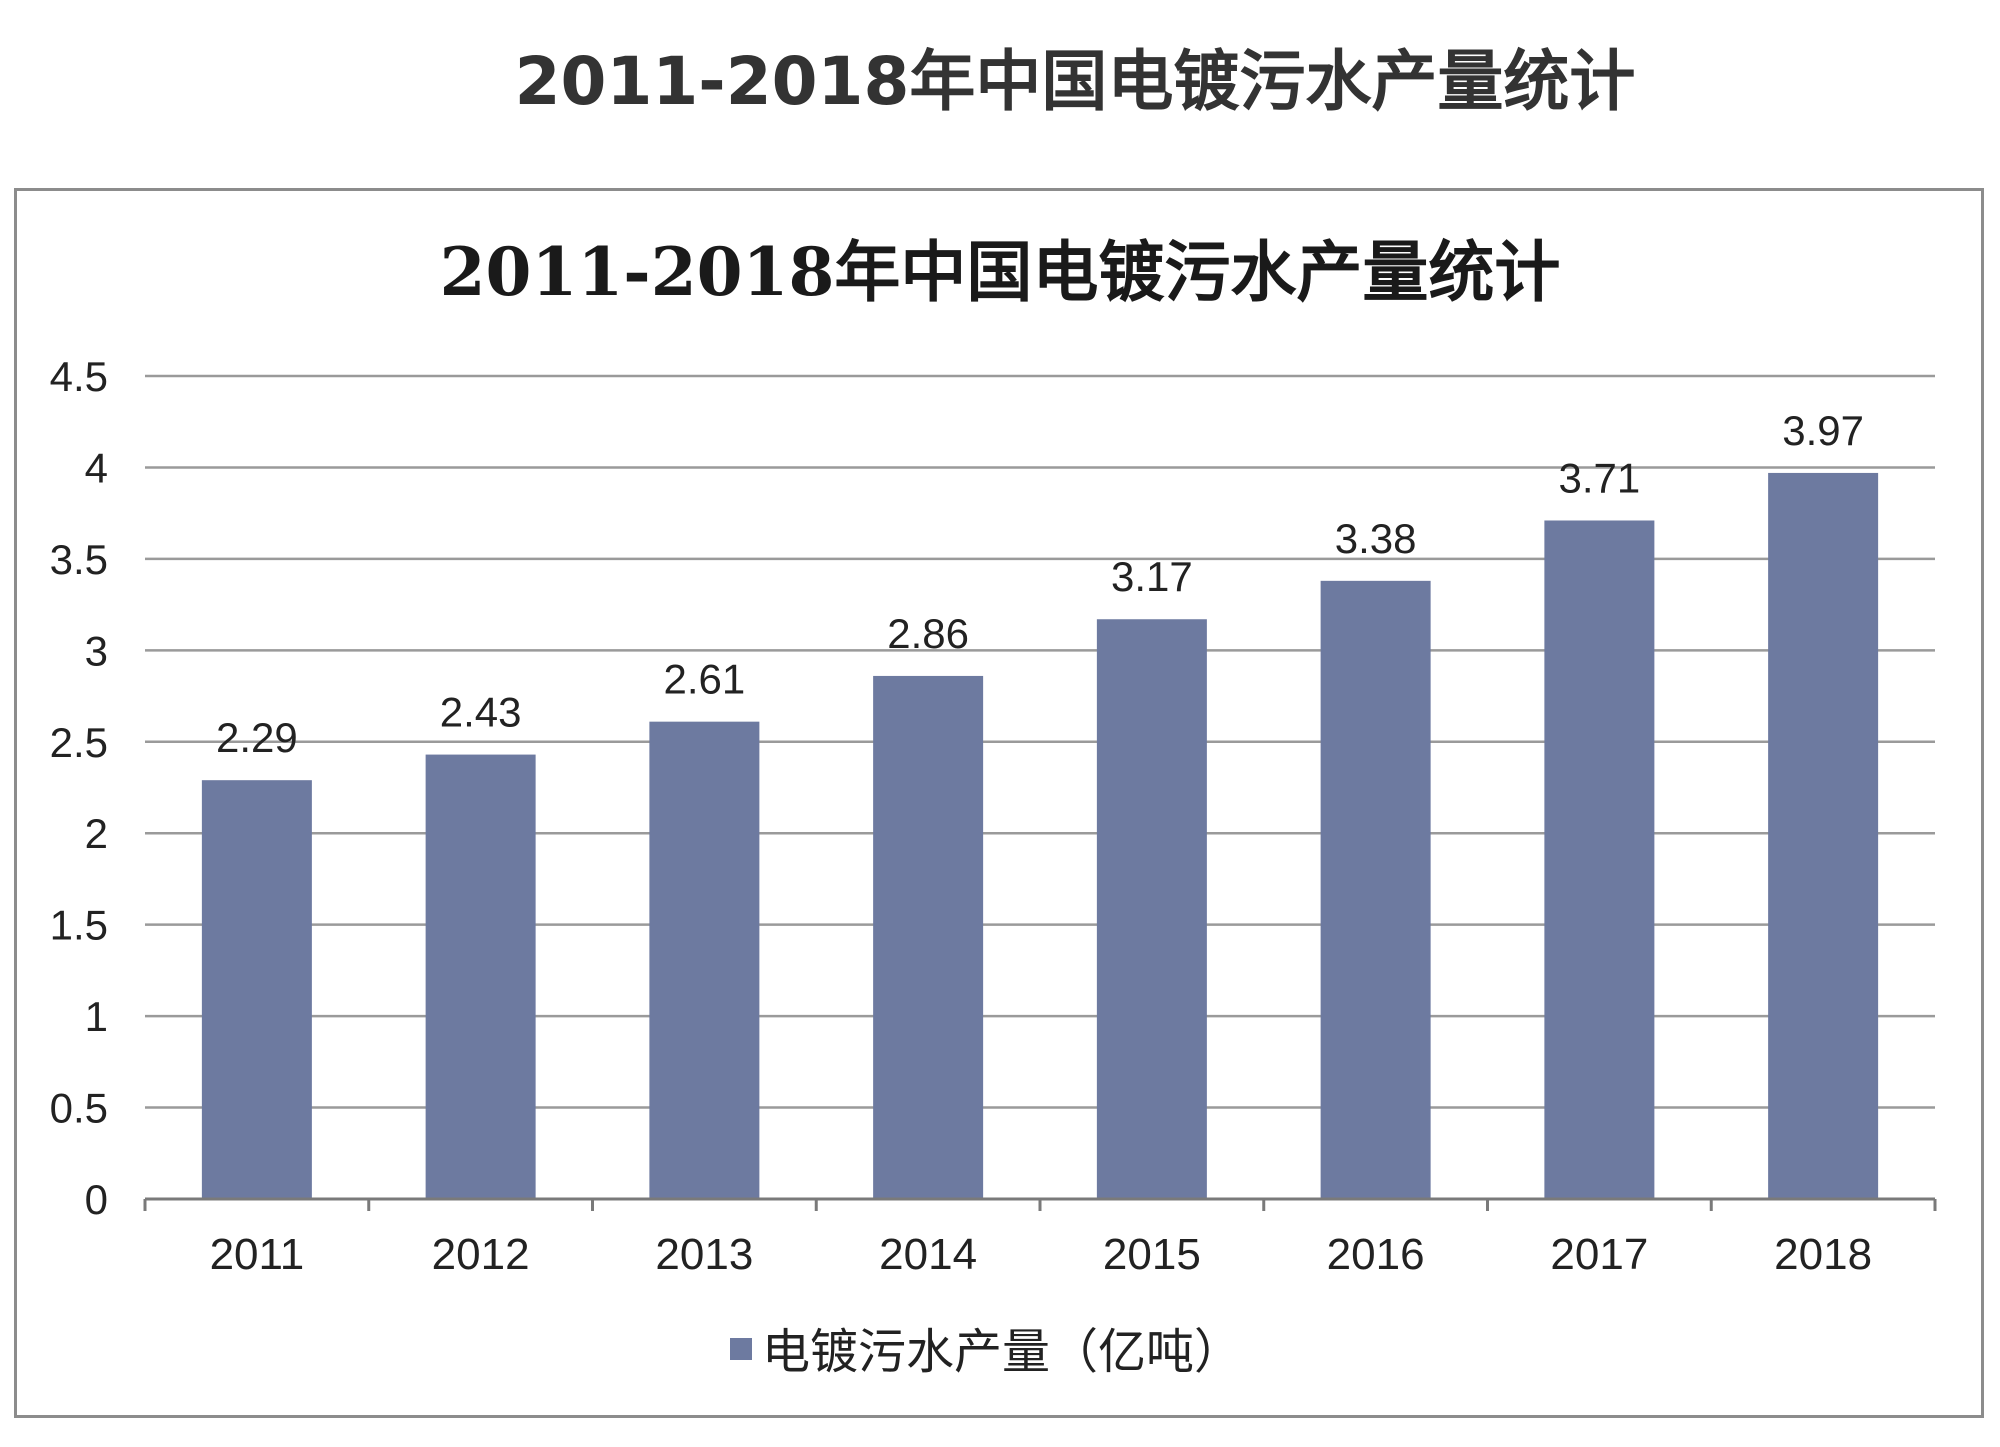 The width and height of the screenshot is (2000, 1447). Describe the element at coordinates (480, 976) in the screenshot. I see `bar-2012` at that location.